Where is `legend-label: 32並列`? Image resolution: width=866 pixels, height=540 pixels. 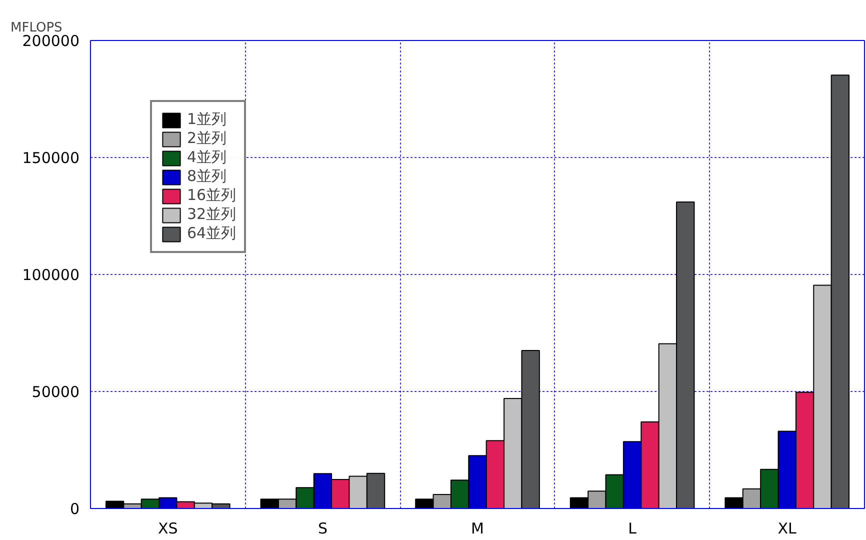
legend-label: 32並列 is located at coordinates (211, 214).